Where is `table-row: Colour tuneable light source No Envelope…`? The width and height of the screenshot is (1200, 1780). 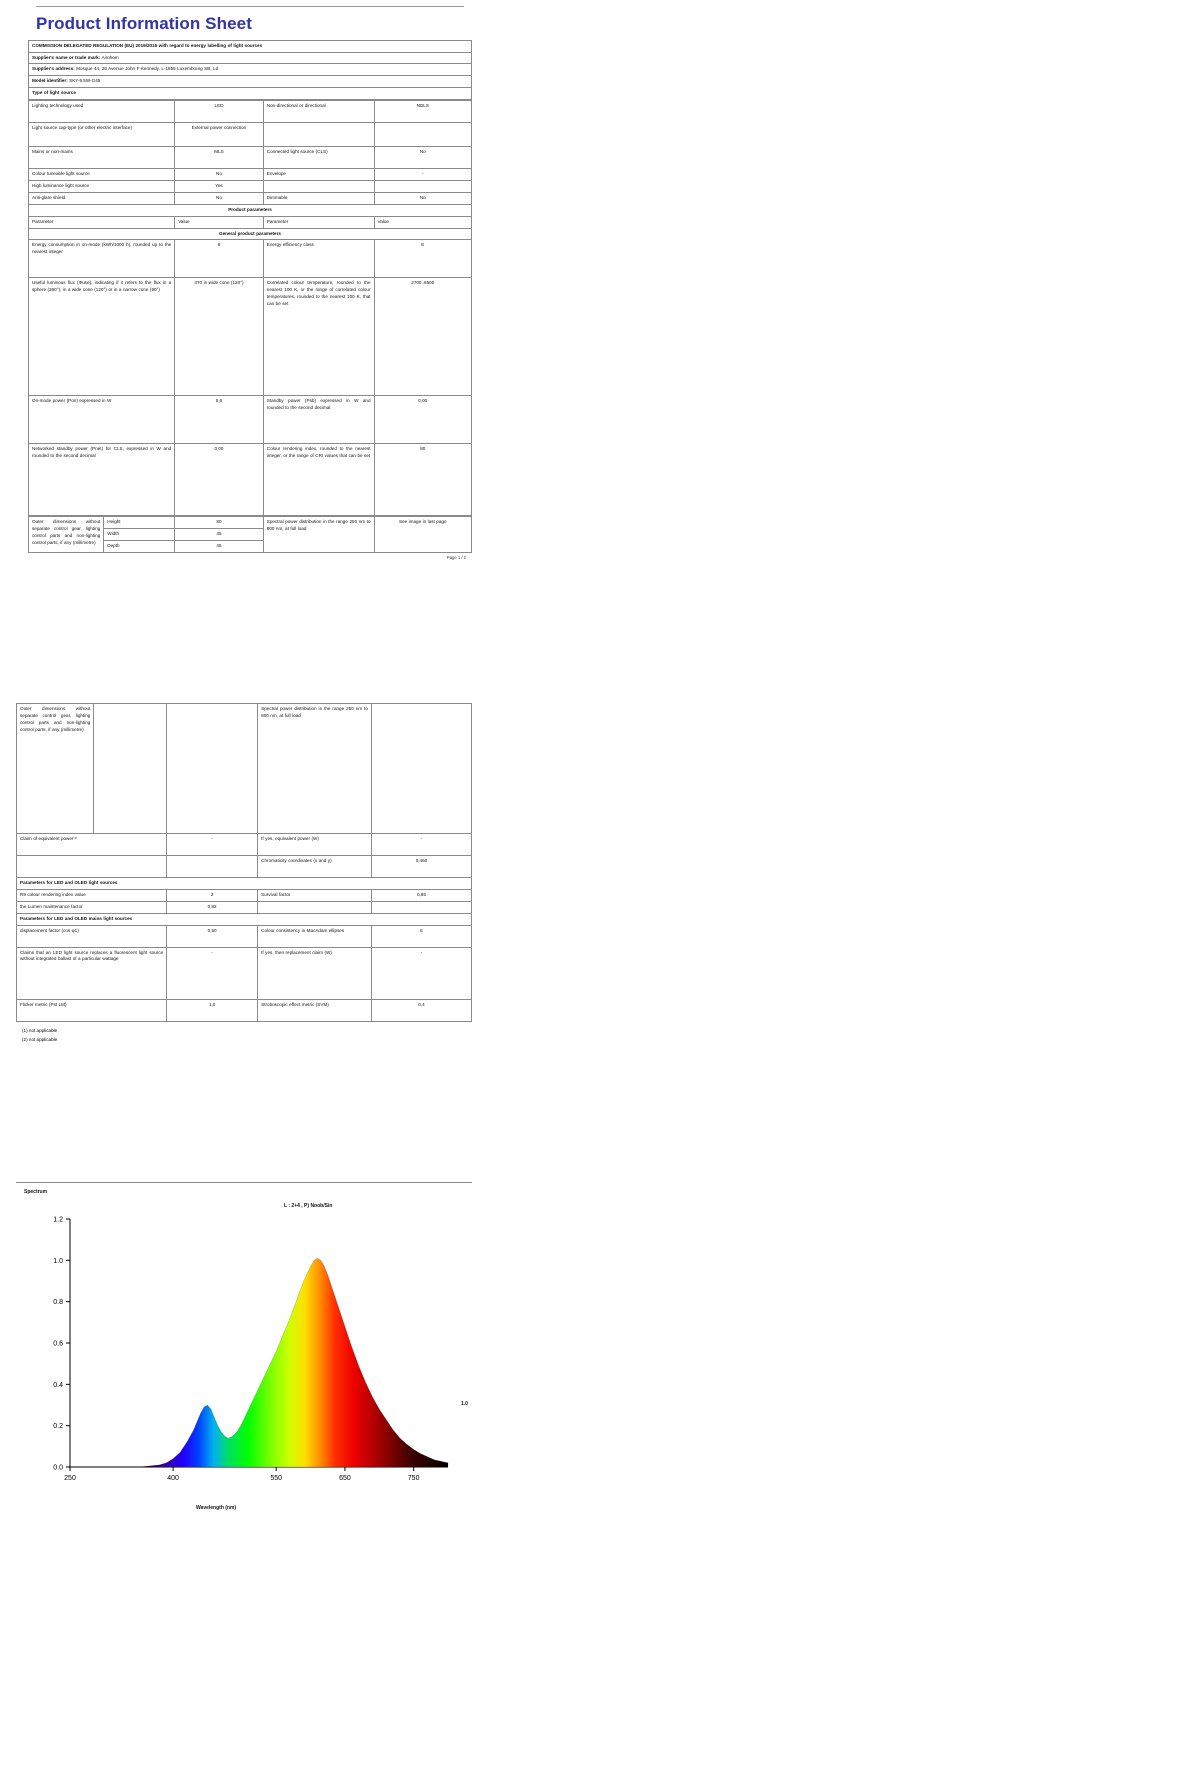
table-row: Colour tuneable light source No Envelope… is located at coordinates (250, 175).